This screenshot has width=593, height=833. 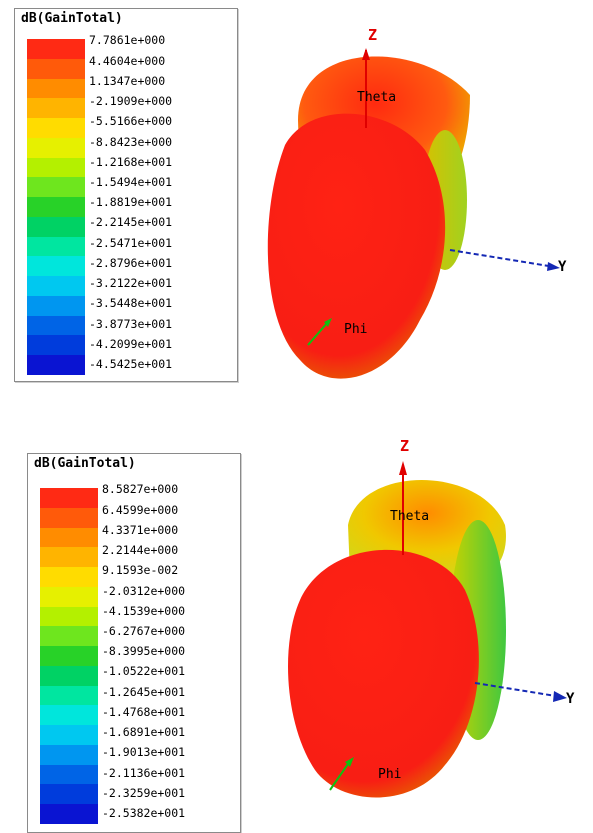 I want to click on scale-value: 8.5827e+000, so click(x=140, y=489).